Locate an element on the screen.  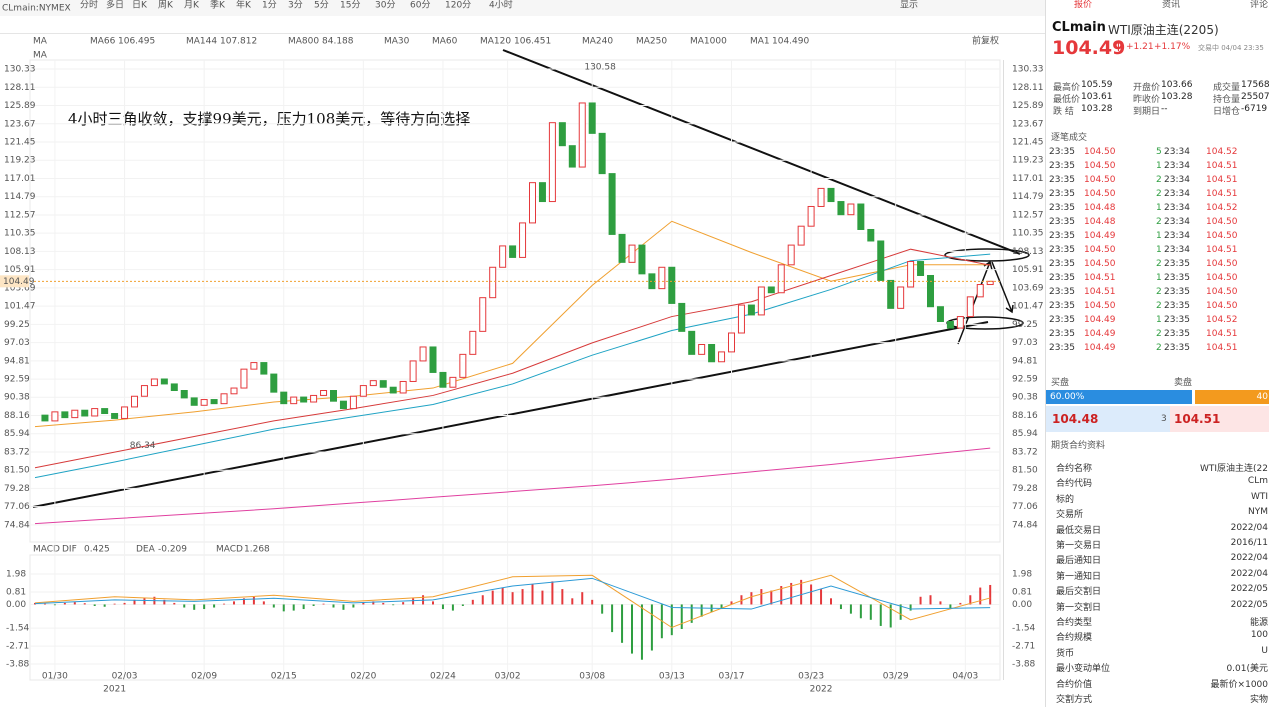
info-label: 合约代码 is located at coordinates (1074, 484).